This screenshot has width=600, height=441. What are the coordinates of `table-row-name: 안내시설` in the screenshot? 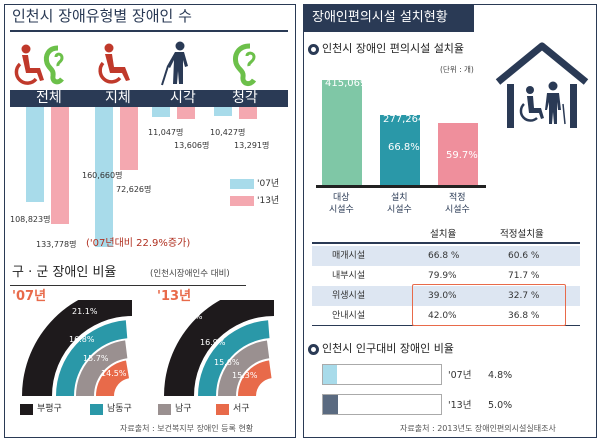 It's located at (349, 316).